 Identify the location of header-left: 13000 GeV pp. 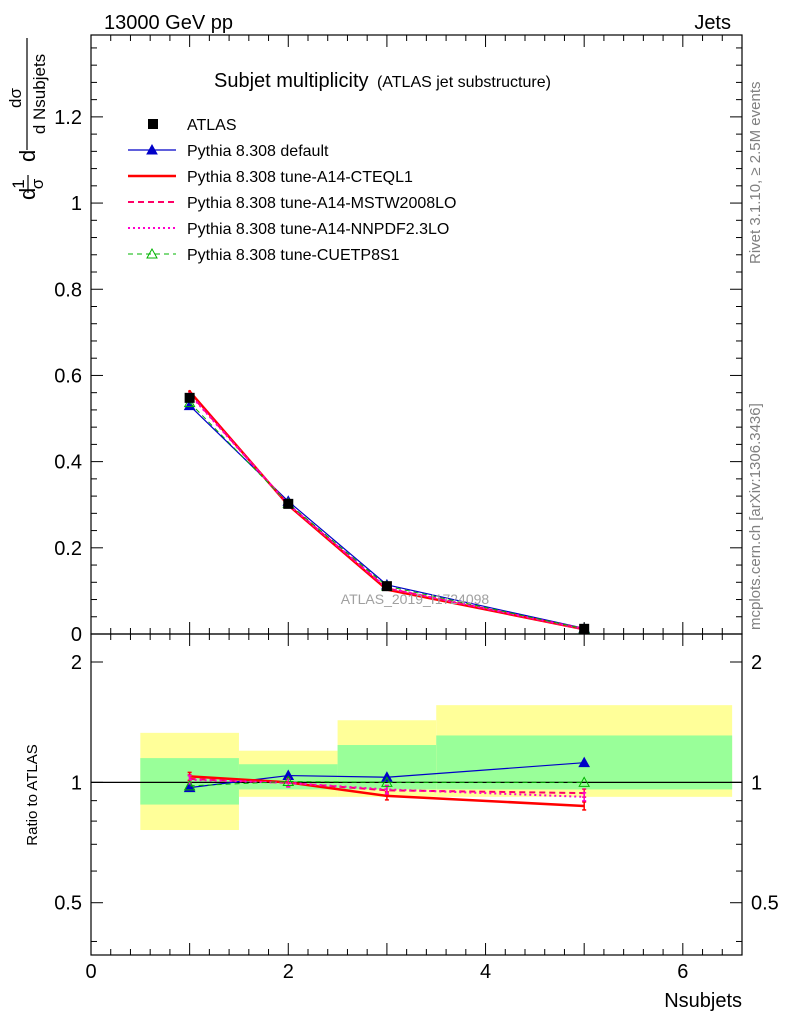
(168, 23).